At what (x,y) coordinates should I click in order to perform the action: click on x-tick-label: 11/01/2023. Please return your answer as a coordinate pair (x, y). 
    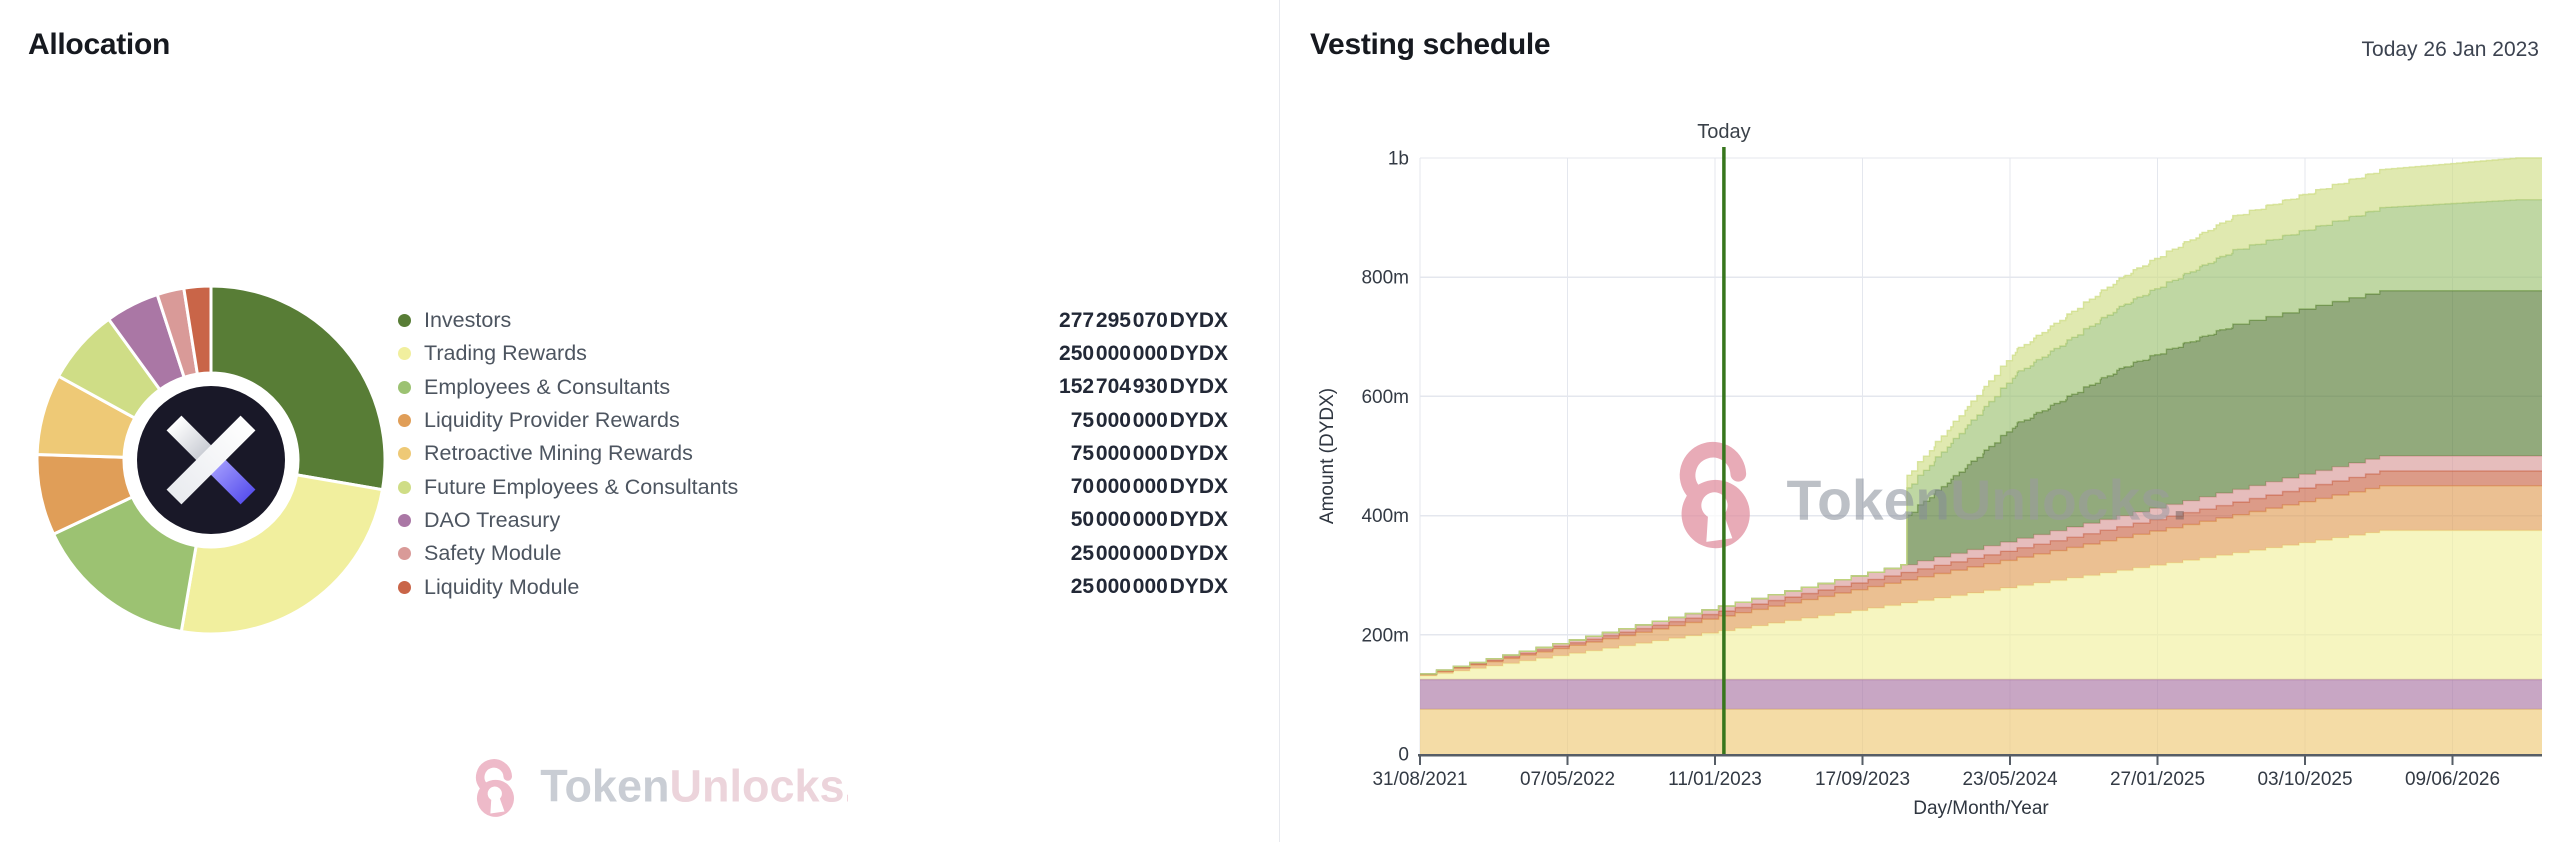
    Looking at the image, I should click on (1715, 779).